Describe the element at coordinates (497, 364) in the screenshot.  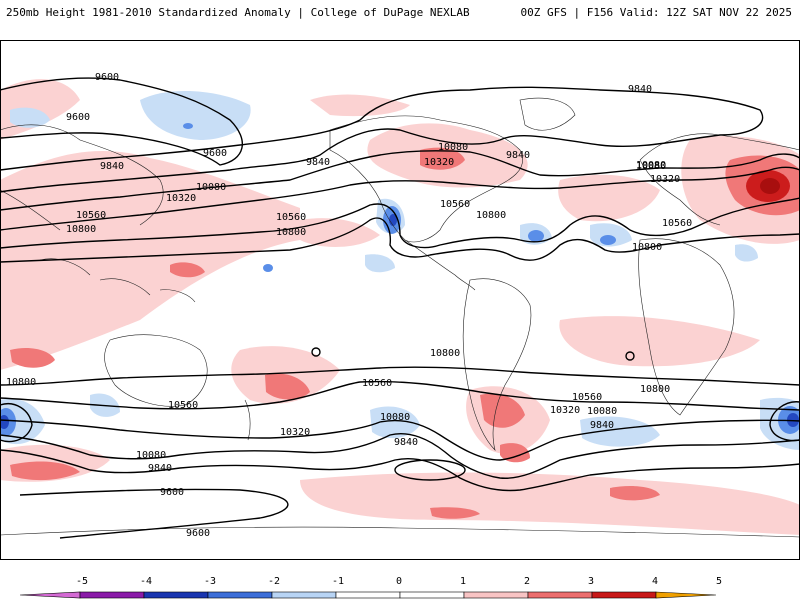
I see `coast-south-america` at that location.